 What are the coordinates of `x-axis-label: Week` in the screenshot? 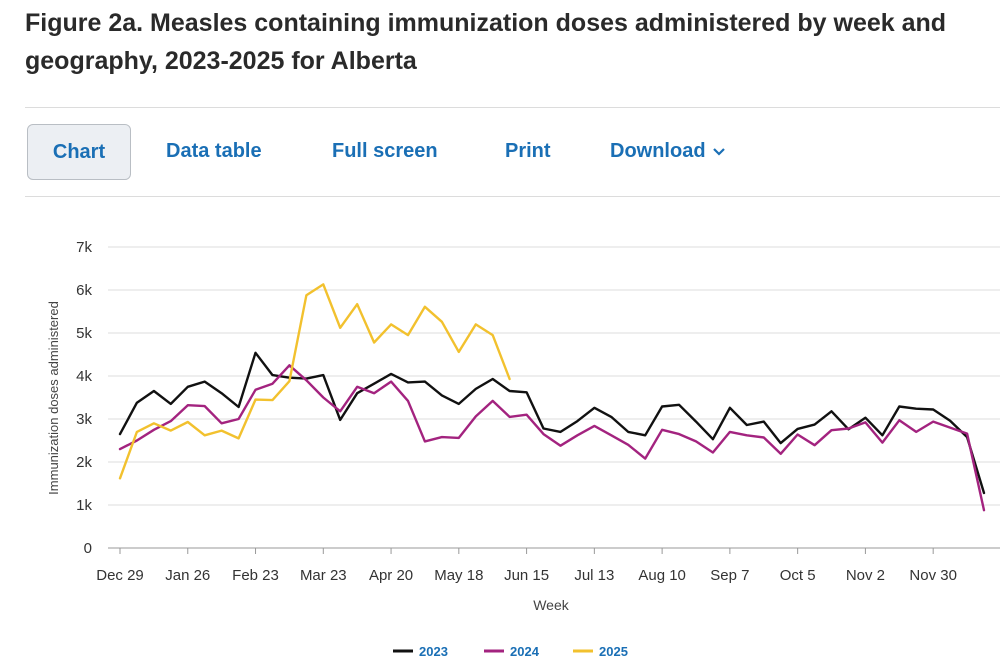 It's located at (551, 605).